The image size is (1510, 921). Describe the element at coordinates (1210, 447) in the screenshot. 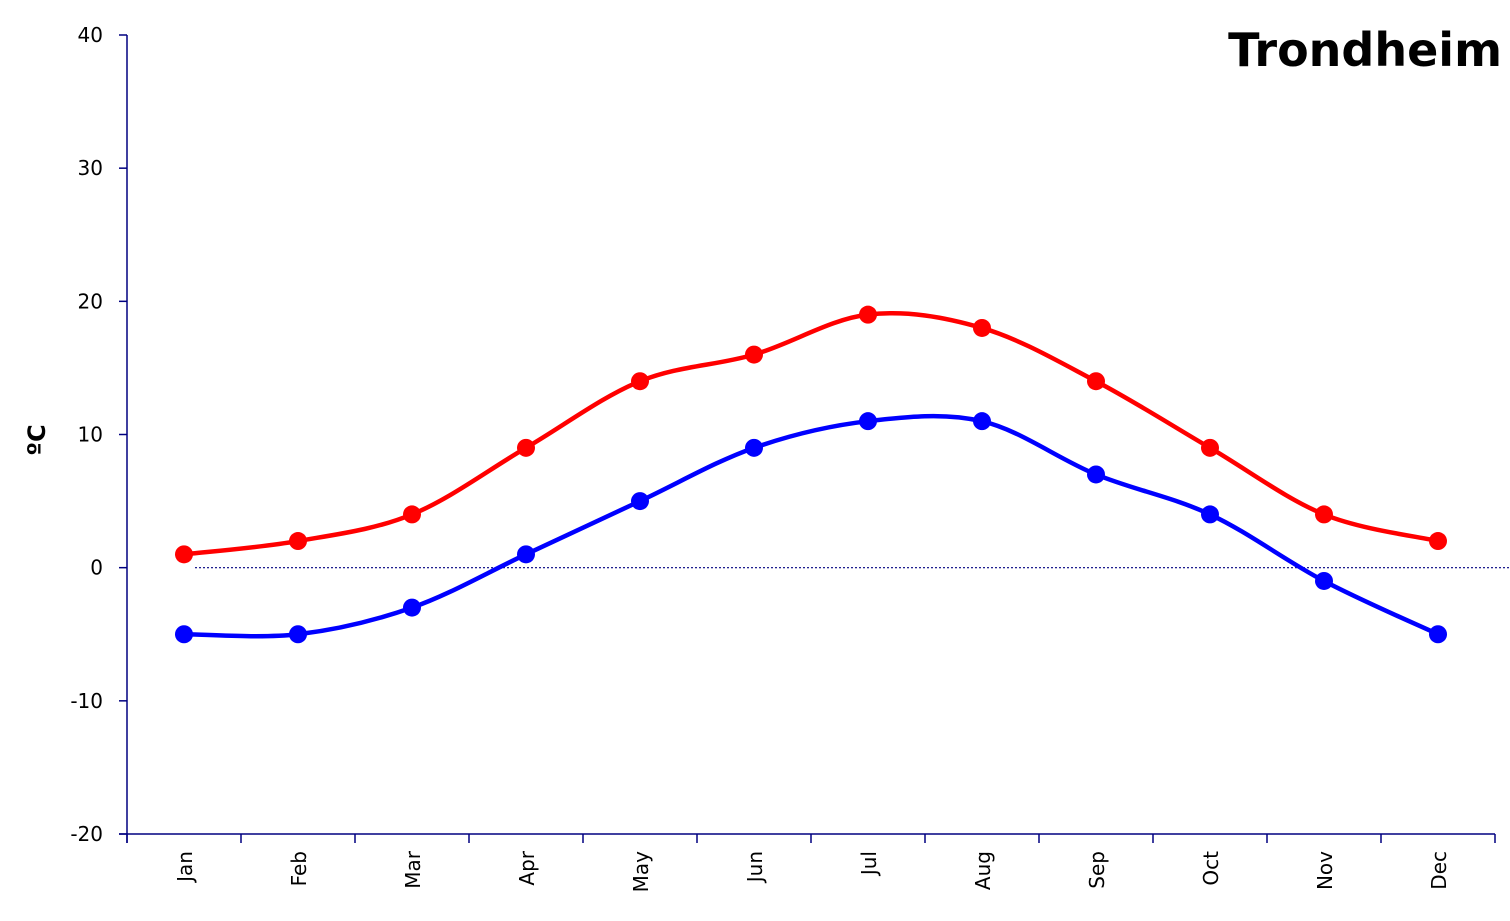

I see `data-point-high-oct` at that location.